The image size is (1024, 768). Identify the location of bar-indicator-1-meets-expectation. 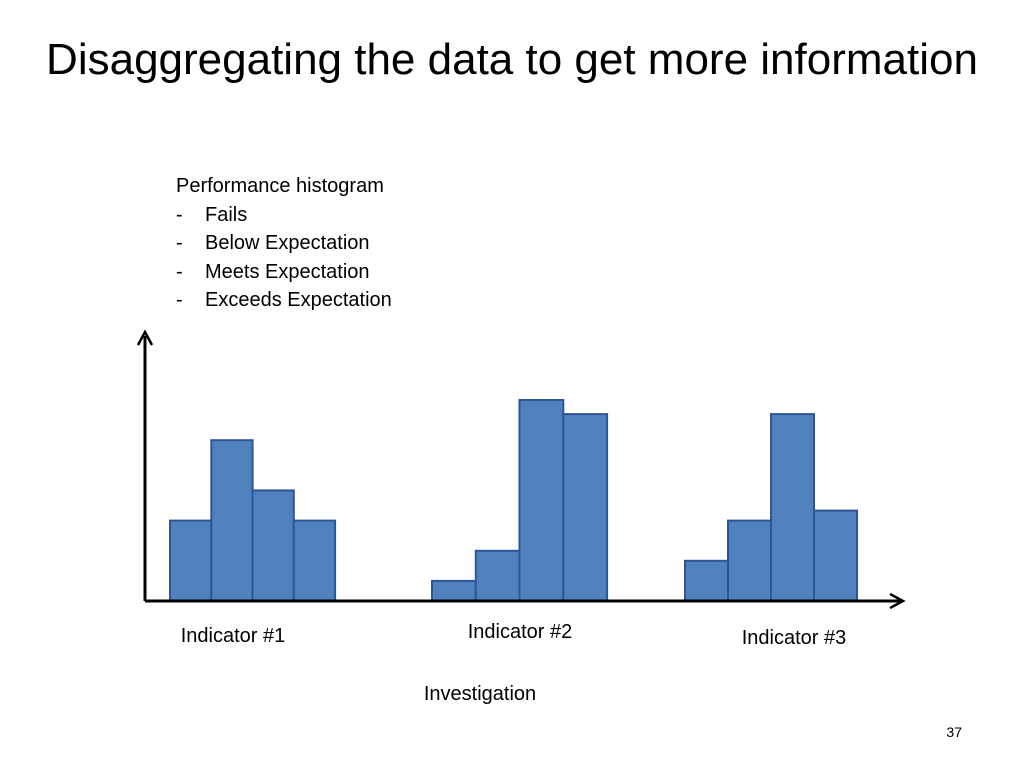
(273, 545).